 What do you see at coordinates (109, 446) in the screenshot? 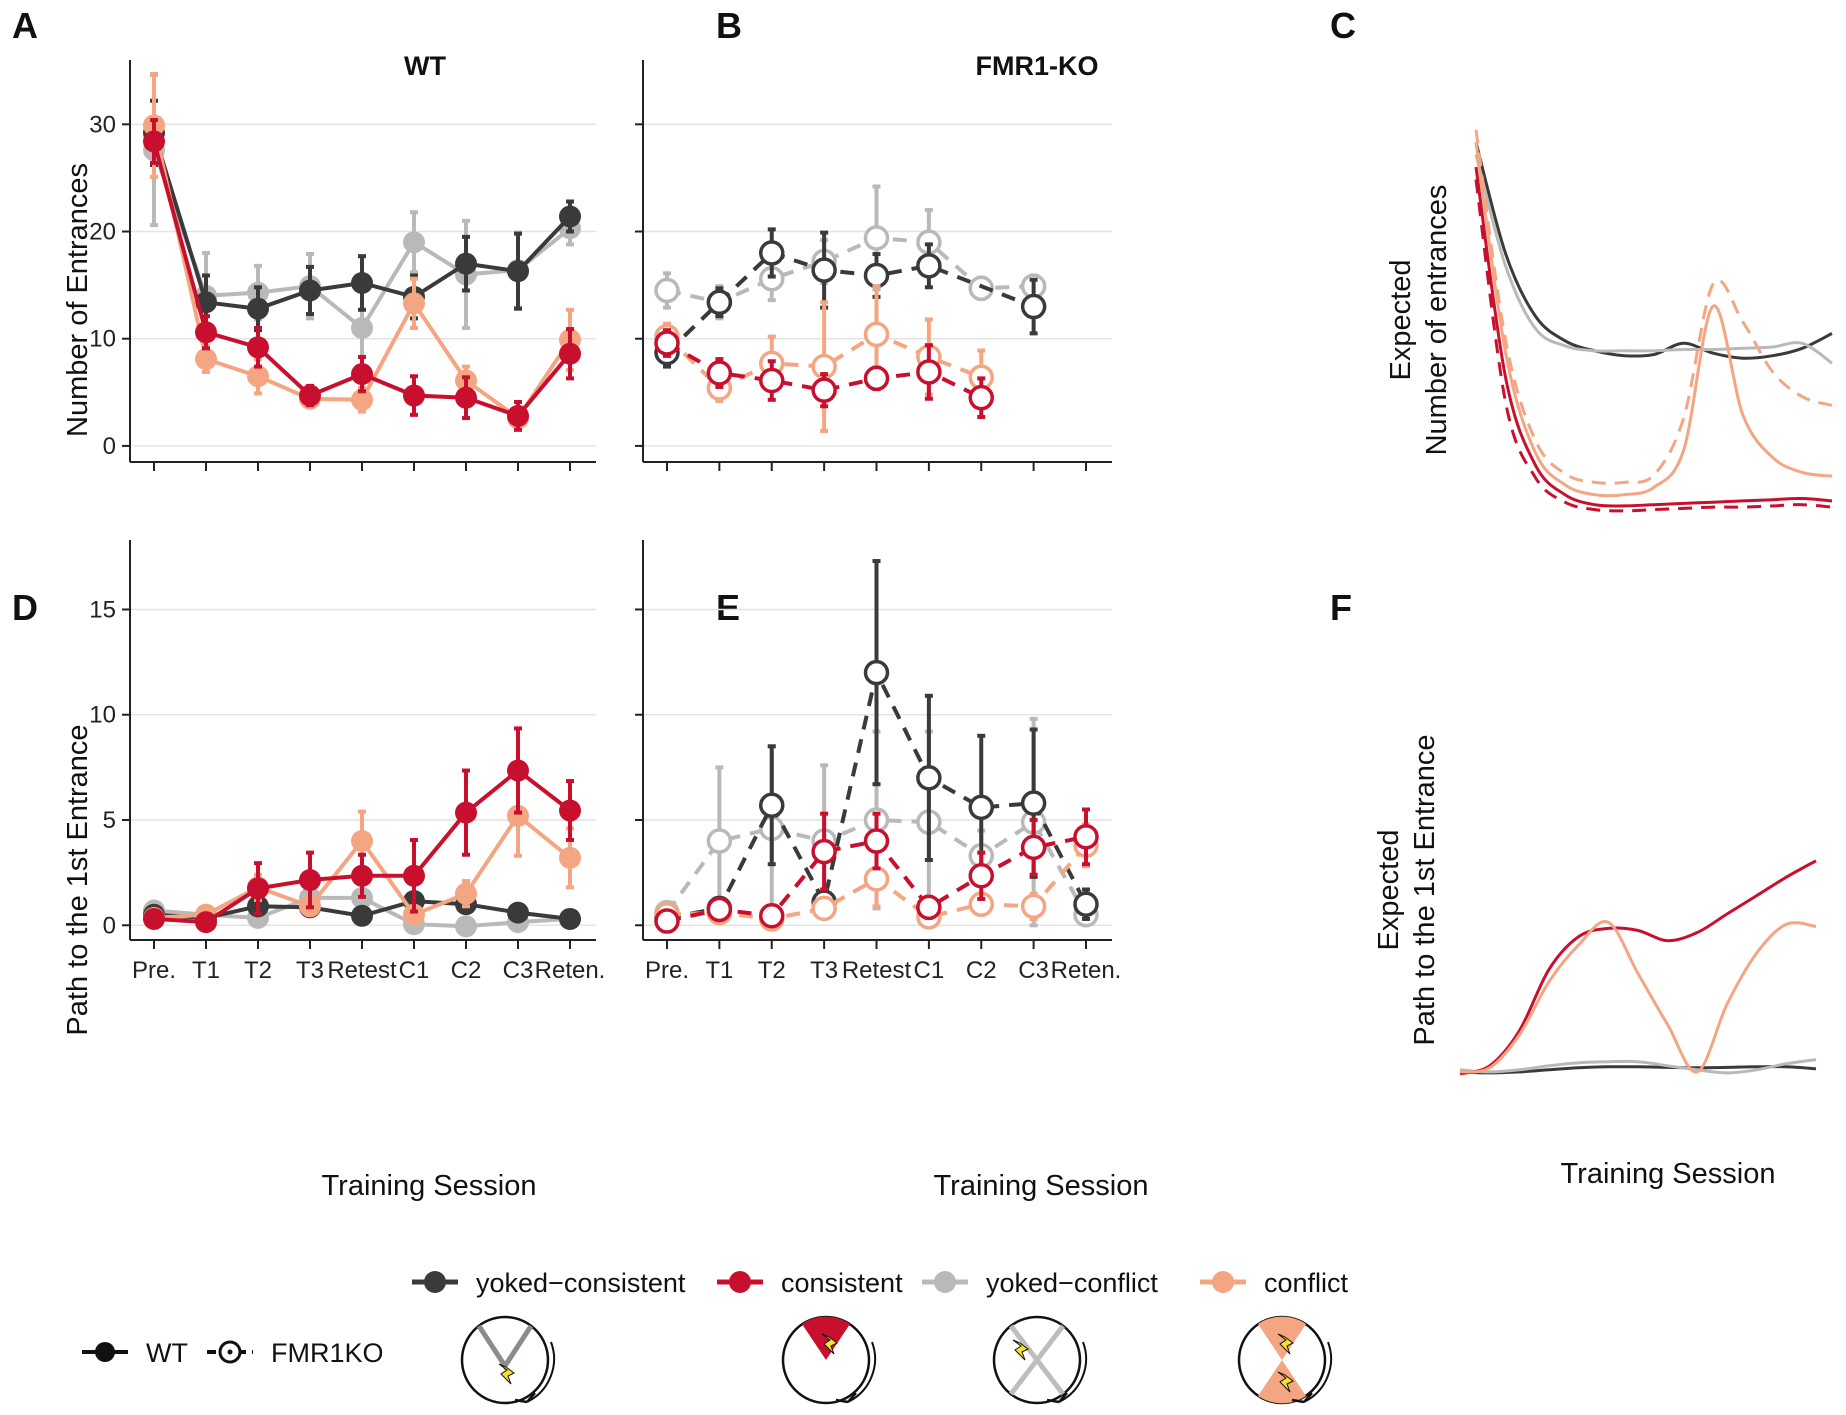
I see `panel-a-y-tick-label: 0` at bounding box center [109, 446].